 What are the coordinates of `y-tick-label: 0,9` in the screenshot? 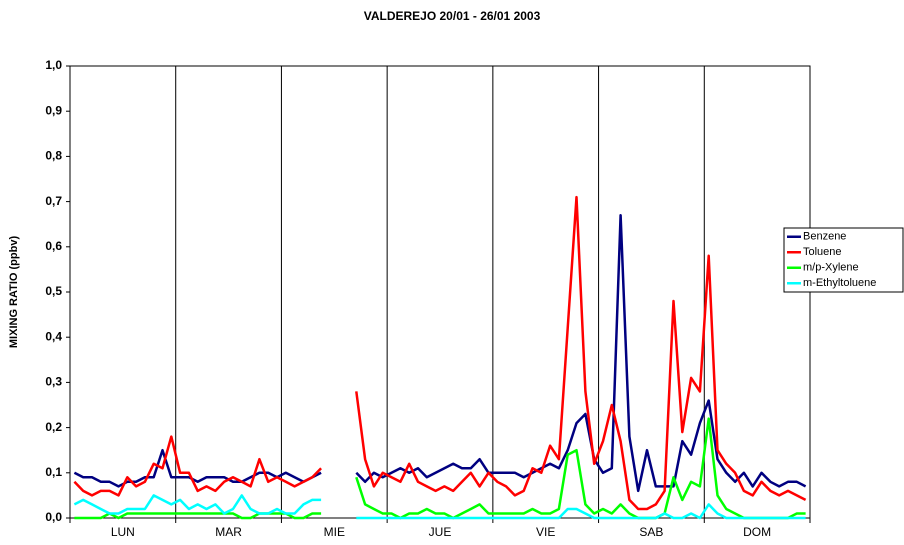 It's located at (53, 110).